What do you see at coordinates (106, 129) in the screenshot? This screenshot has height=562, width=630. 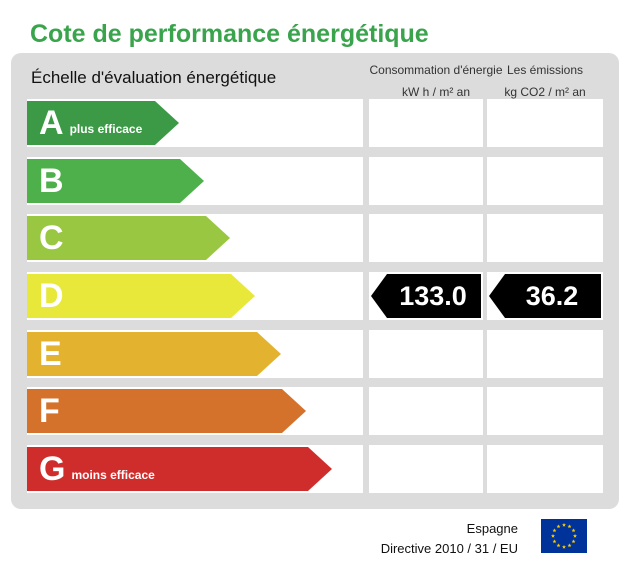 I see `rating-subtitle: plus efficace` at bounding box center [106, 129].